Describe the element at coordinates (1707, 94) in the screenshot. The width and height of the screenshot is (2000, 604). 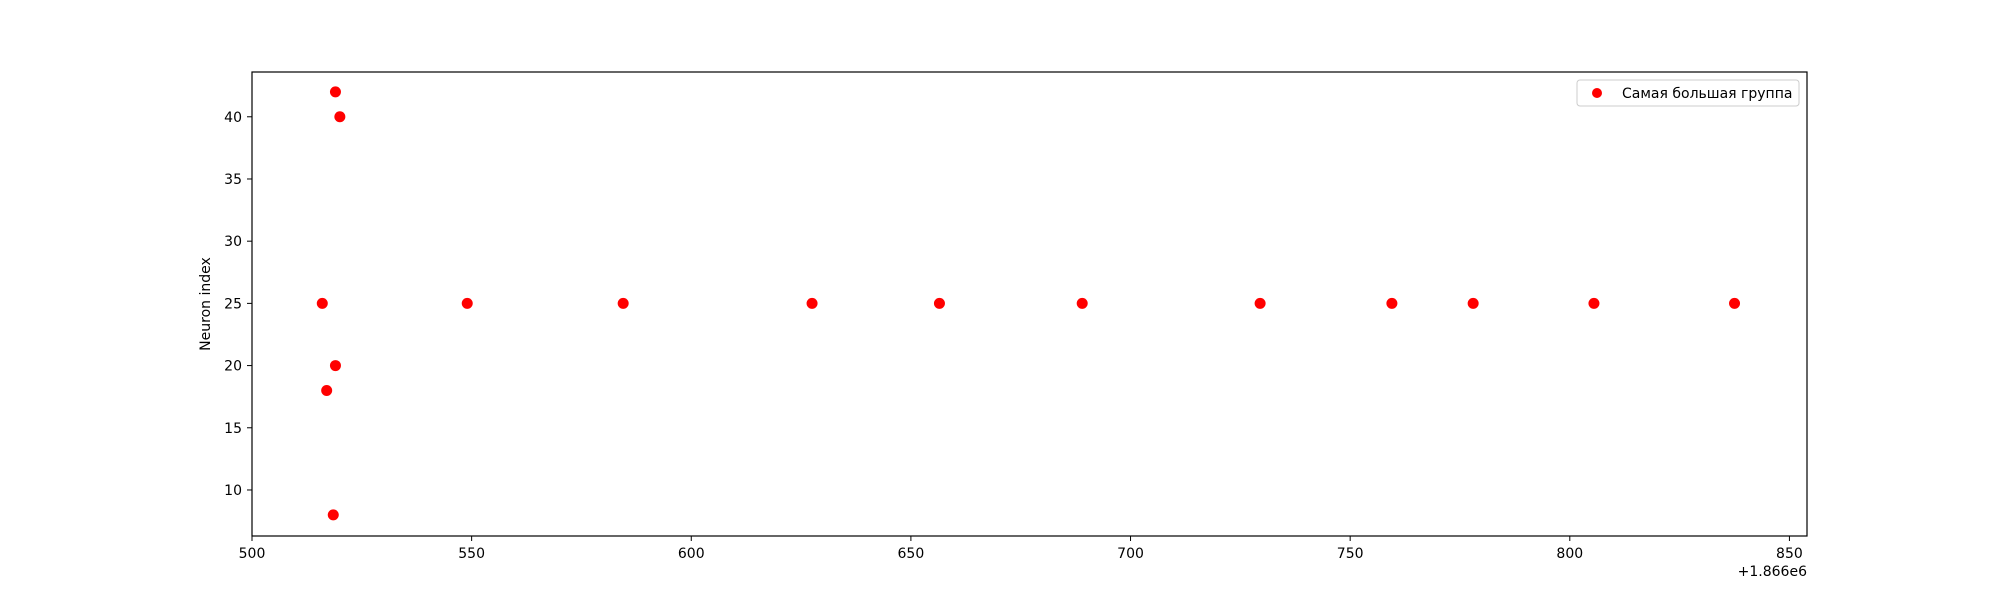
I see `legend-label: Самая большая группа` at that location.